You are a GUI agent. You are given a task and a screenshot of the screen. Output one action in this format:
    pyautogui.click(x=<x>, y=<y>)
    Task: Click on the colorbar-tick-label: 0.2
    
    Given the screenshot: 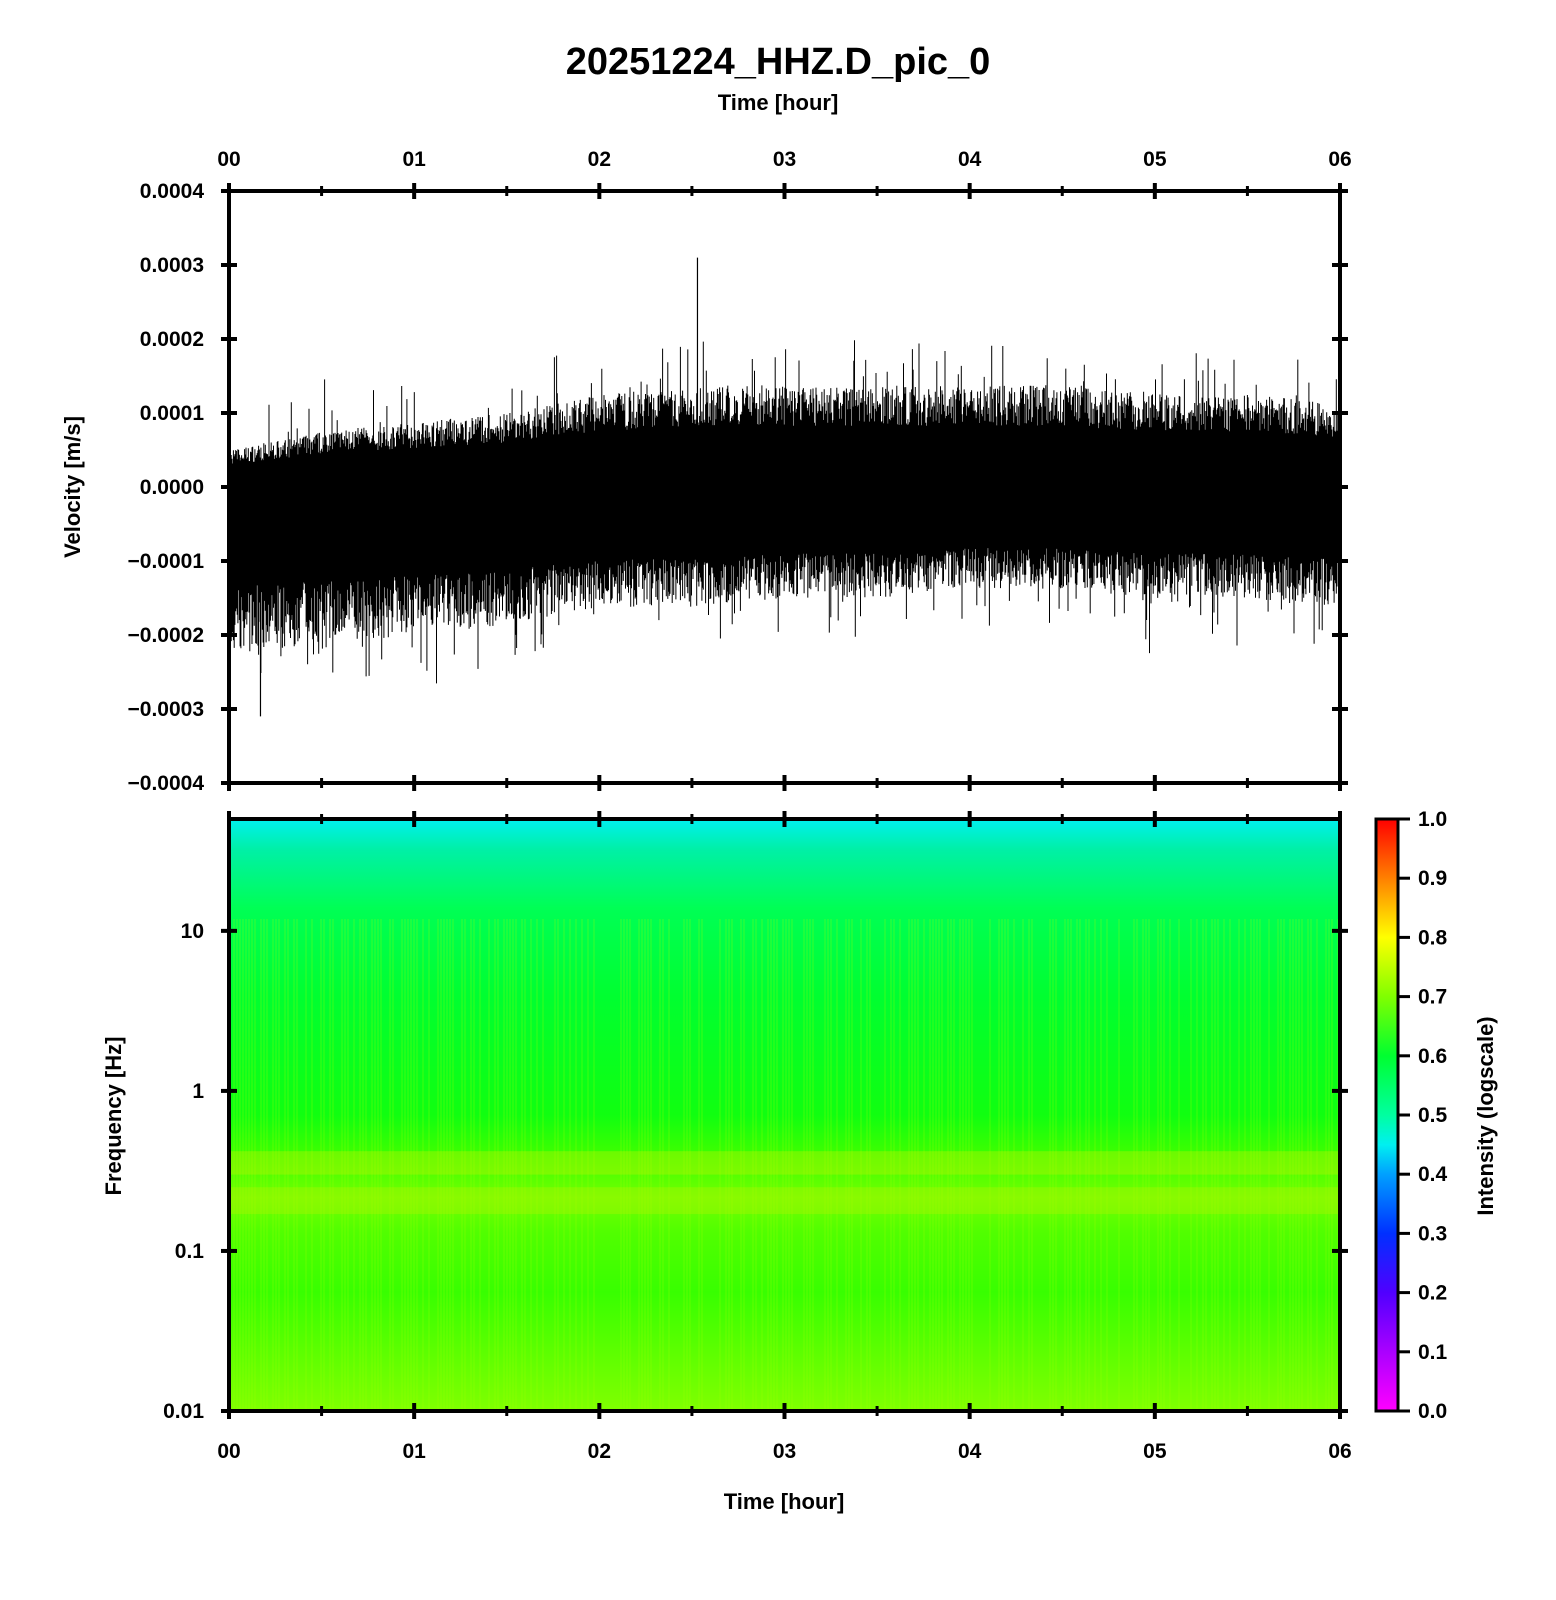 What is the action you would take?
    pyautogui.click(x=1432, y=1293)
    